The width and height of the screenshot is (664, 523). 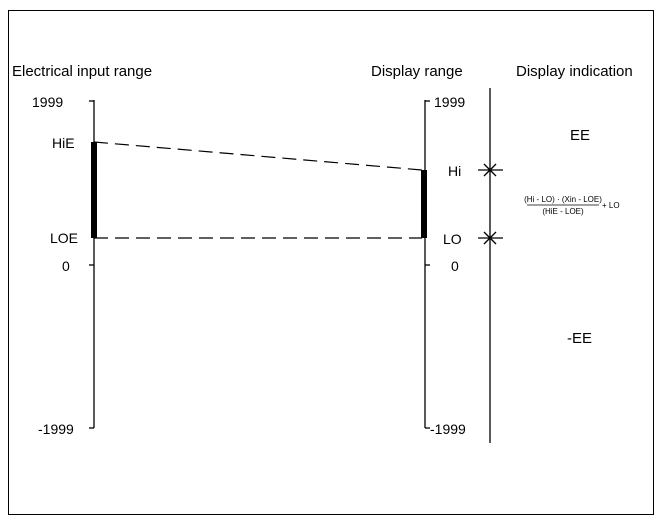 What do you see at coordinates (563, 199) in the screenshot?
I see `formula-numerator: (Hi - LO) · (Xin - LOE)` at bounding box center [563, 199].